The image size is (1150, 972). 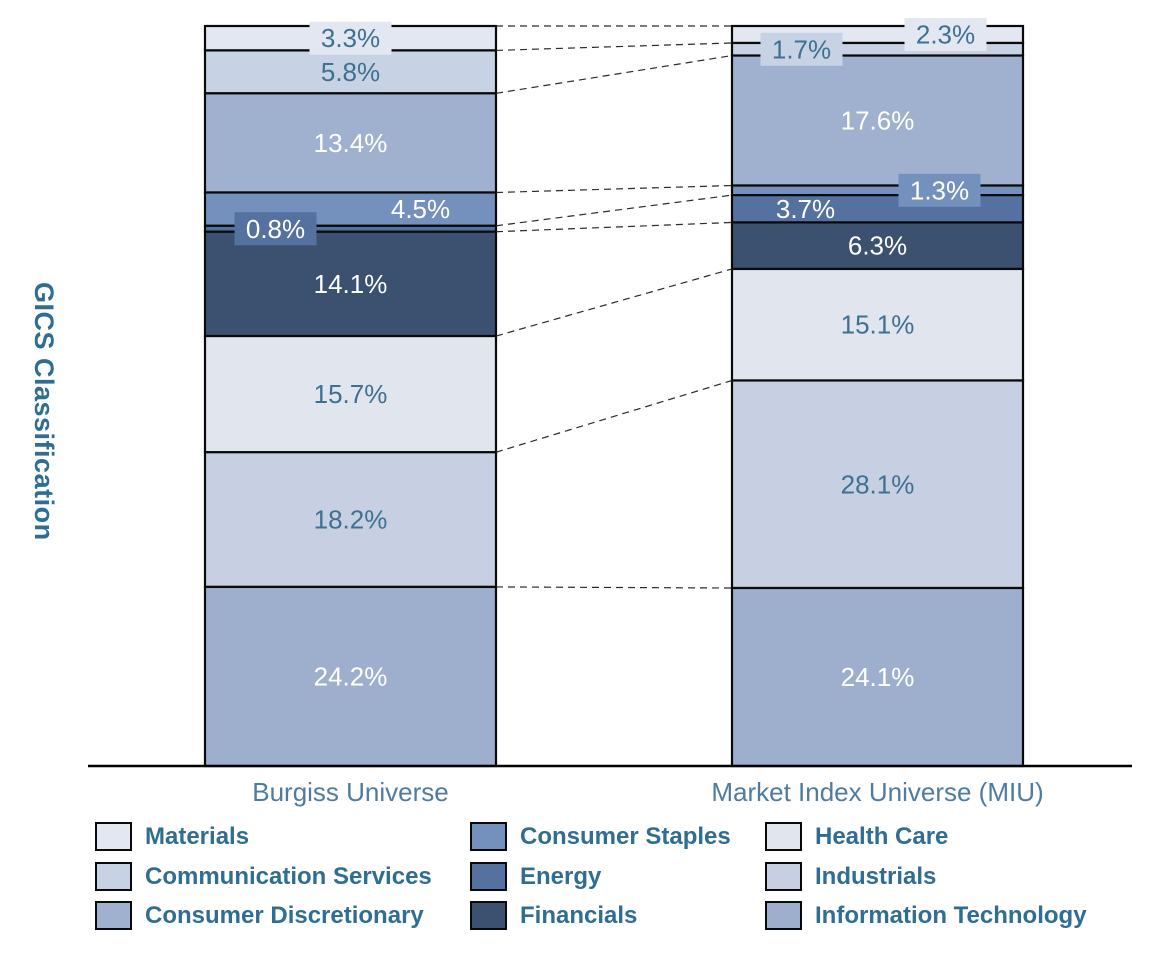 I want to click on legend-item-consumer-staples: Consumer Staples, so click(x=600, y=836).